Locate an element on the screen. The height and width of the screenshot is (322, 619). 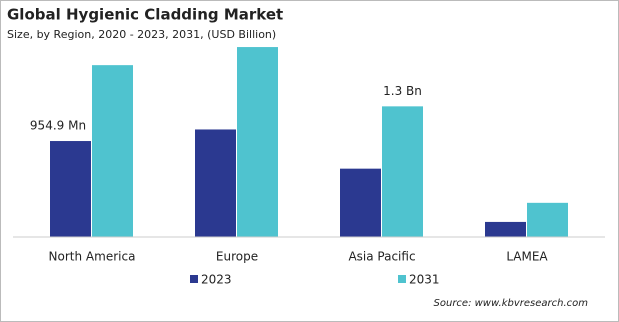
value-label: 954.9 Mn is located at coordinates (58, 126).